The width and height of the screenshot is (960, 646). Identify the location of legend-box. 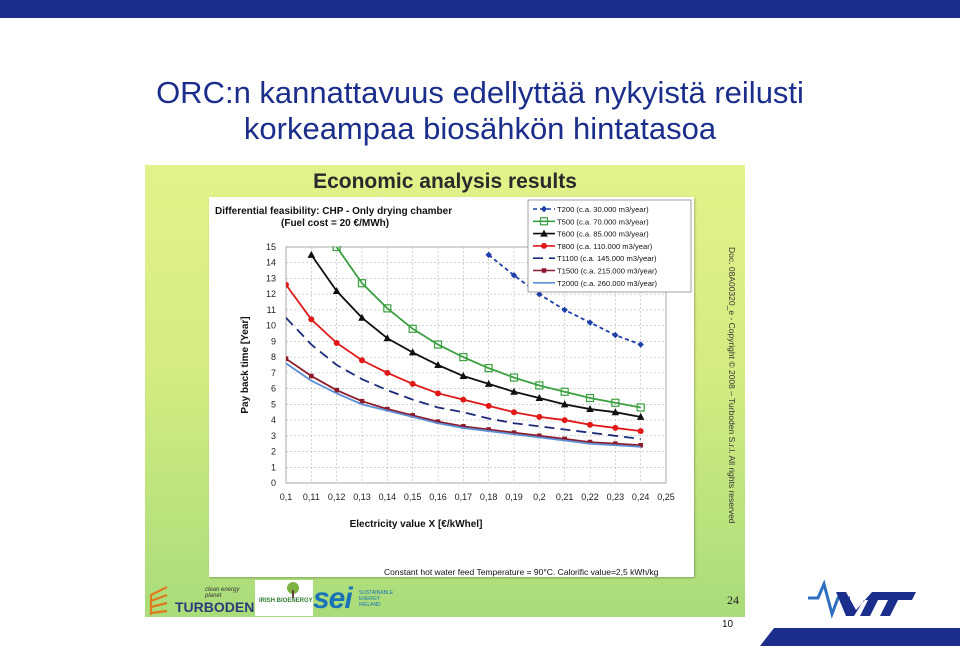
(609, 246).